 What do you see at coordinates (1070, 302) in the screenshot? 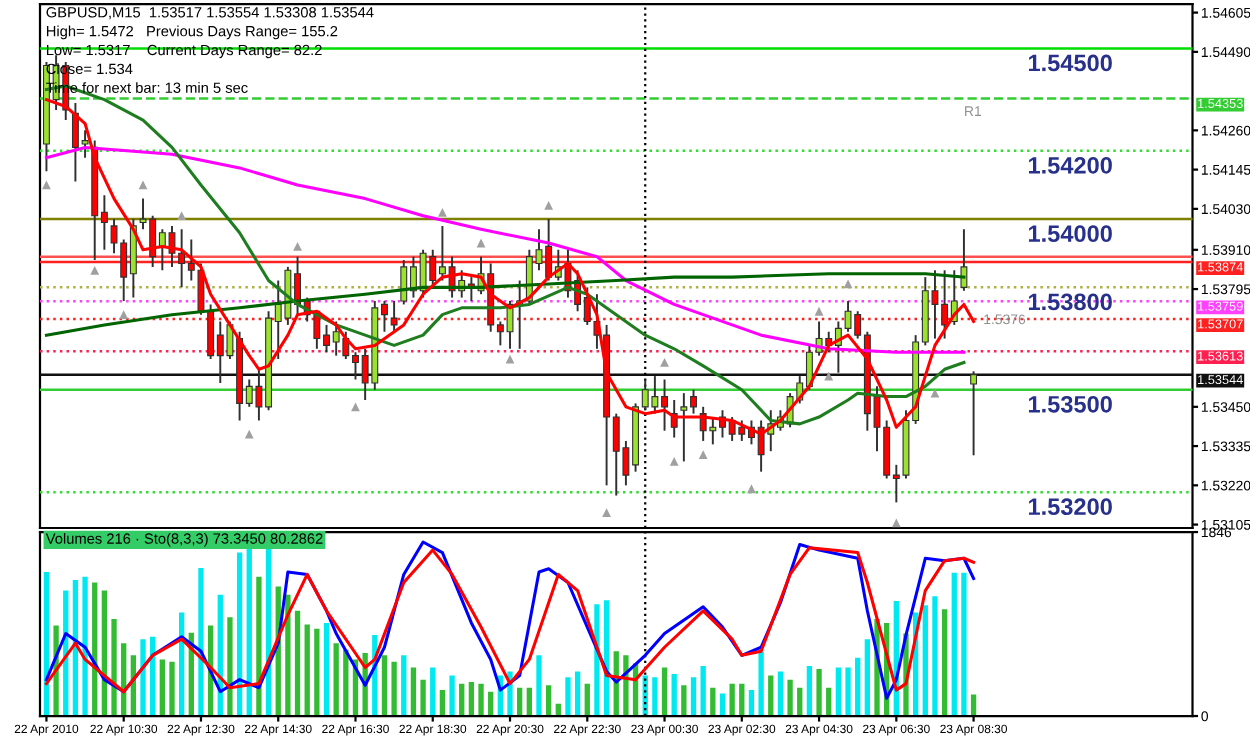
I see `annotation: 1.53800` at bounding box center [1070, 302].